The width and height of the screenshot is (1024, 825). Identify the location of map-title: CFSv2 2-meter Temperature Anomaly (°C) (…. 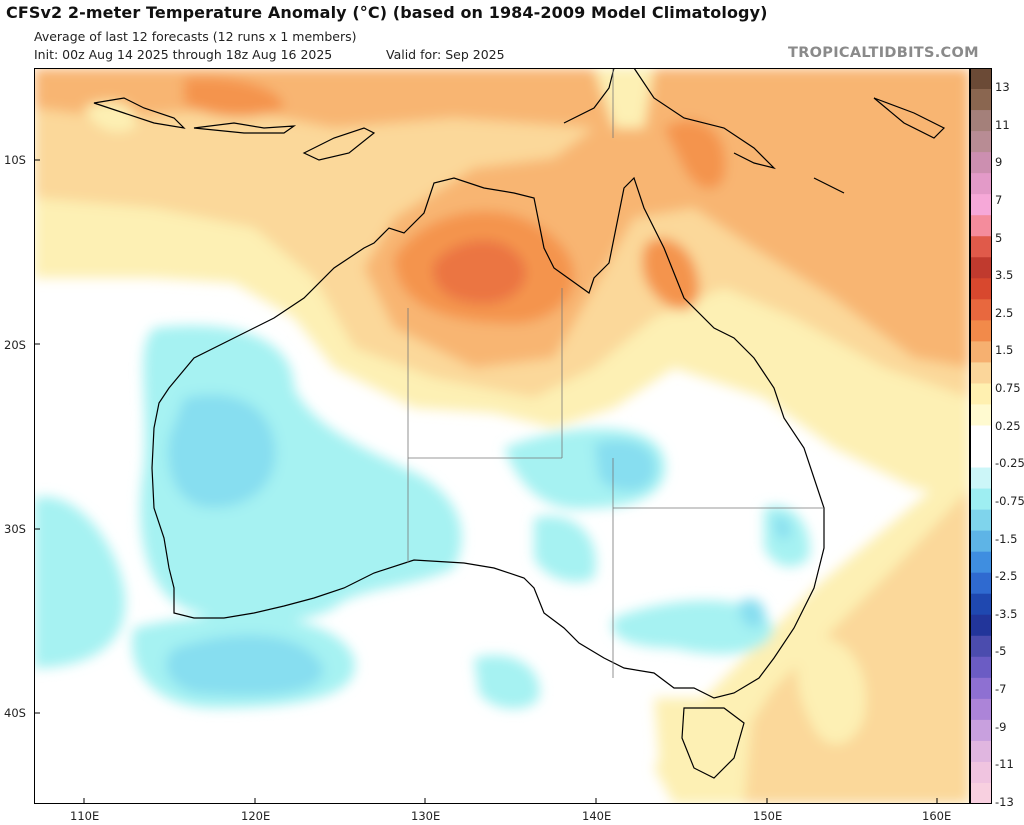
(387, 12).